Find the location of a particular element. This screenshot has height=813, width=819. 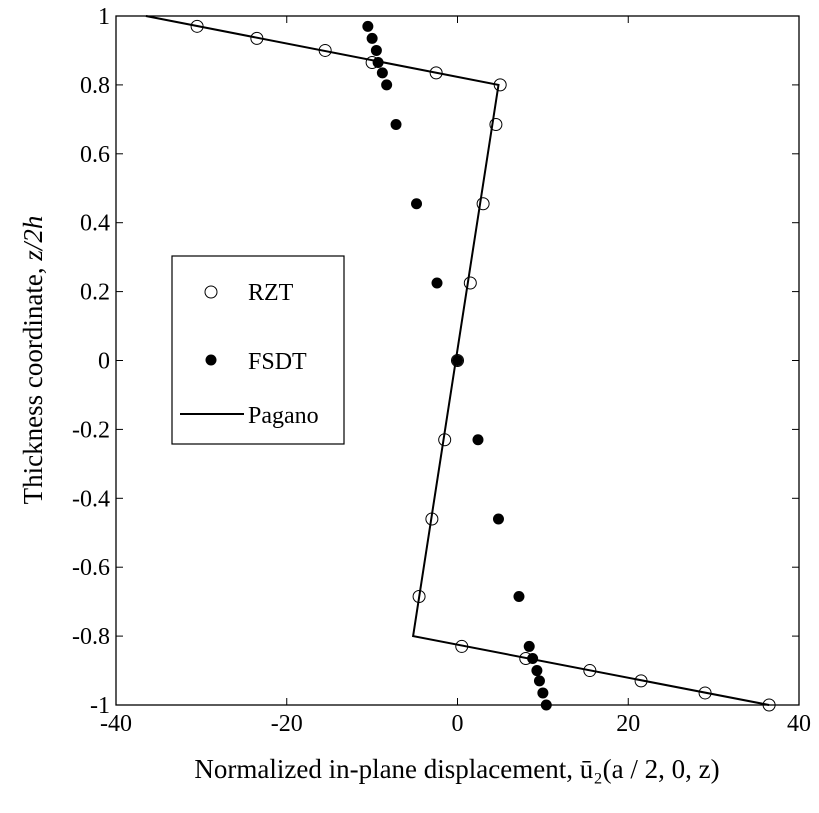

y-axis-label-prefix: Thickness coordinate, is located at coordinates (33, 383).